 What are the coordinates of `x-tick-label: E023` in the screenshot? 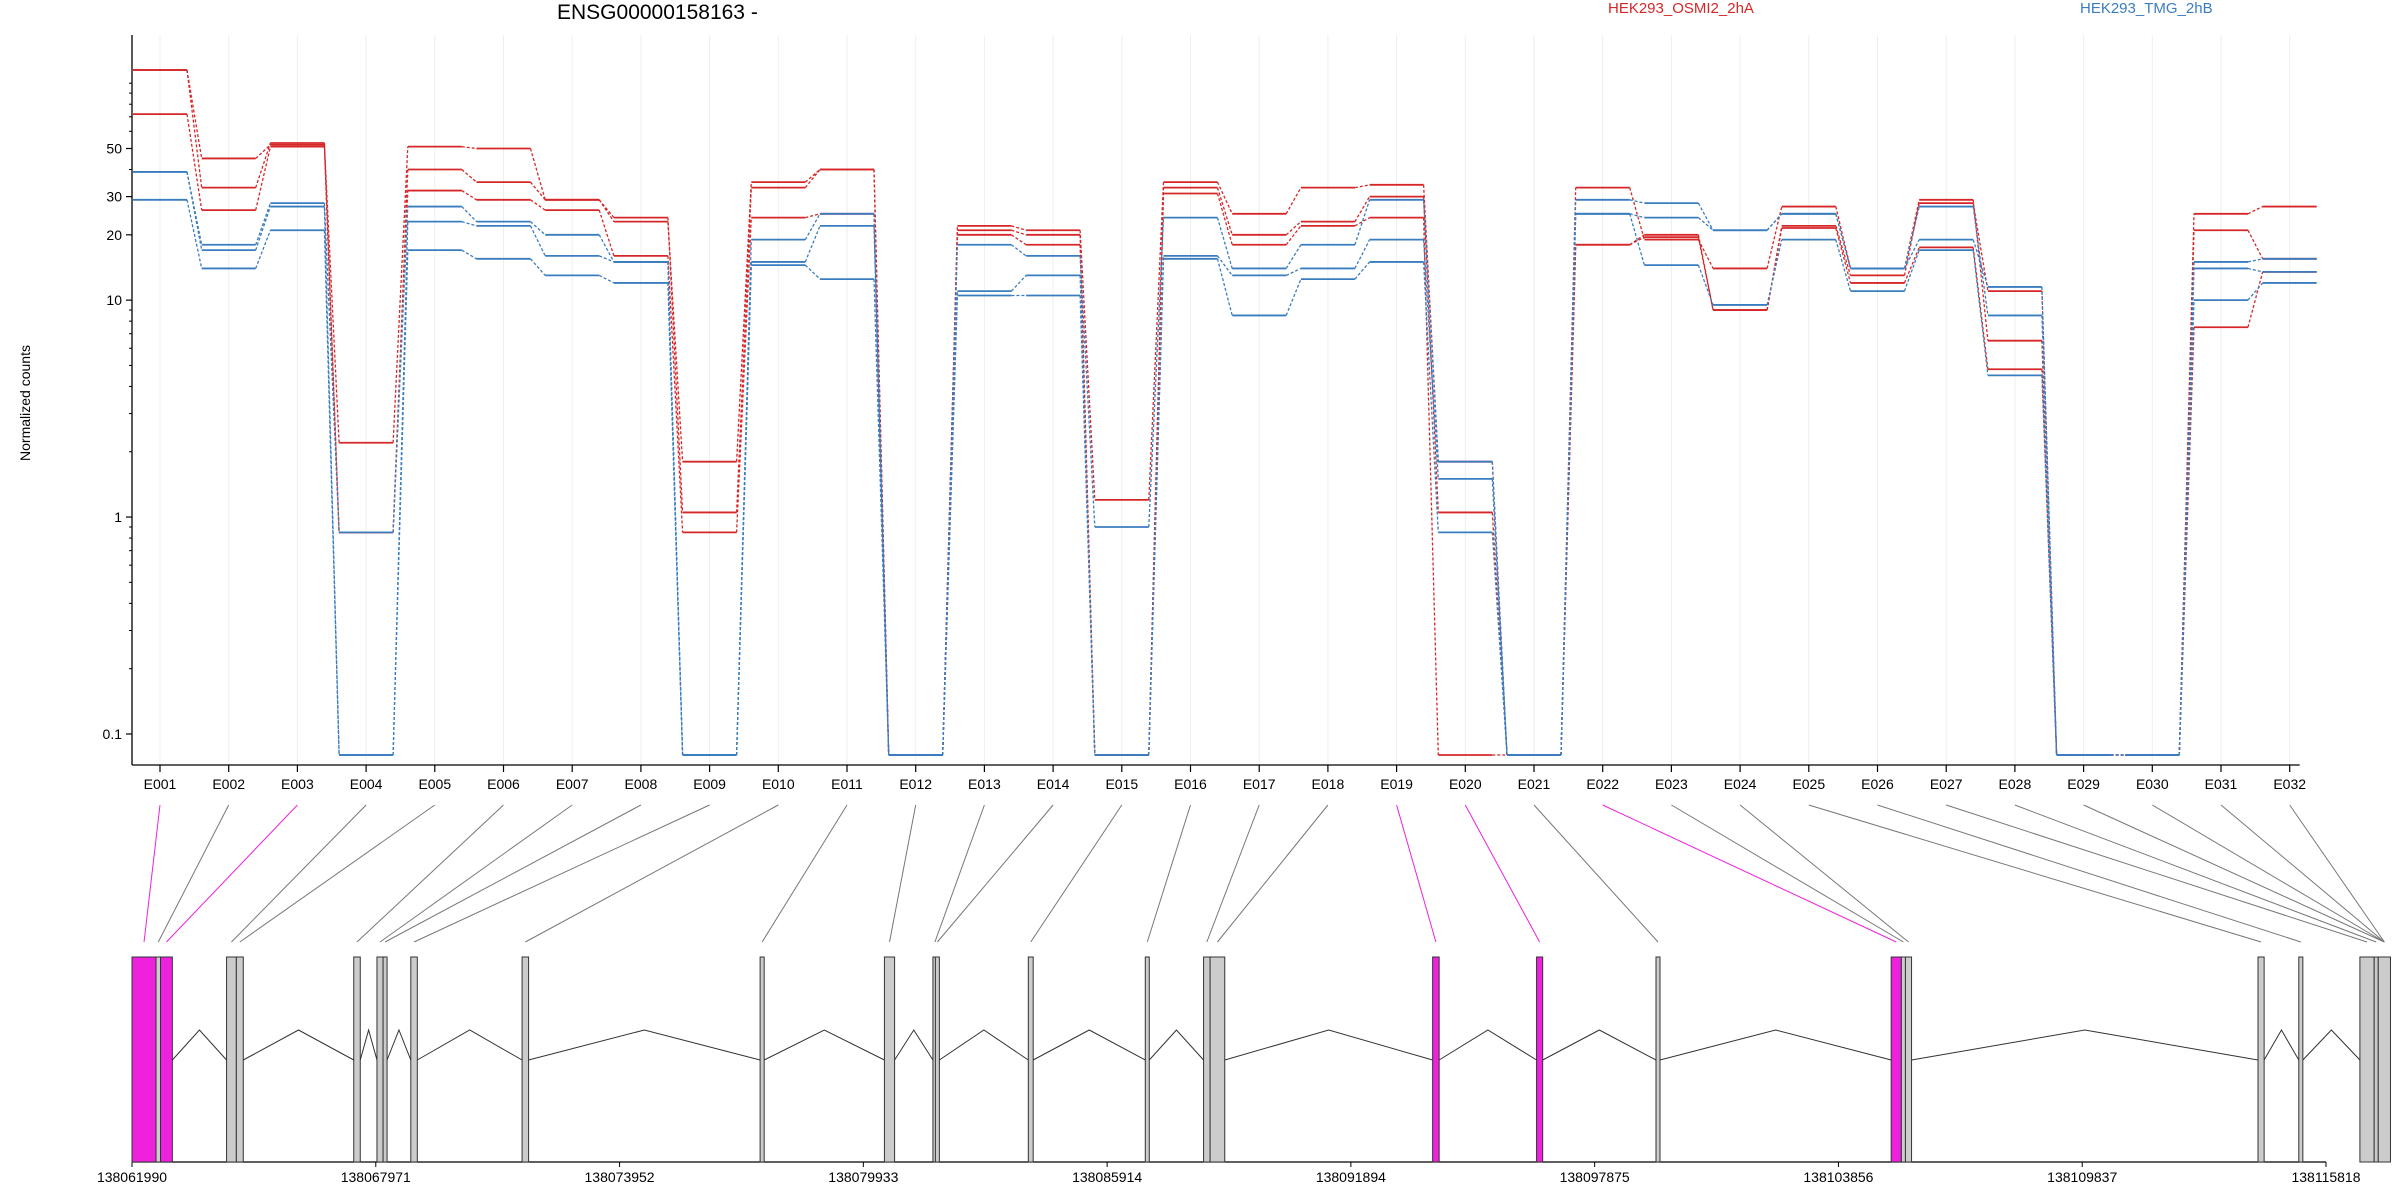 It's located at (1671, 784).